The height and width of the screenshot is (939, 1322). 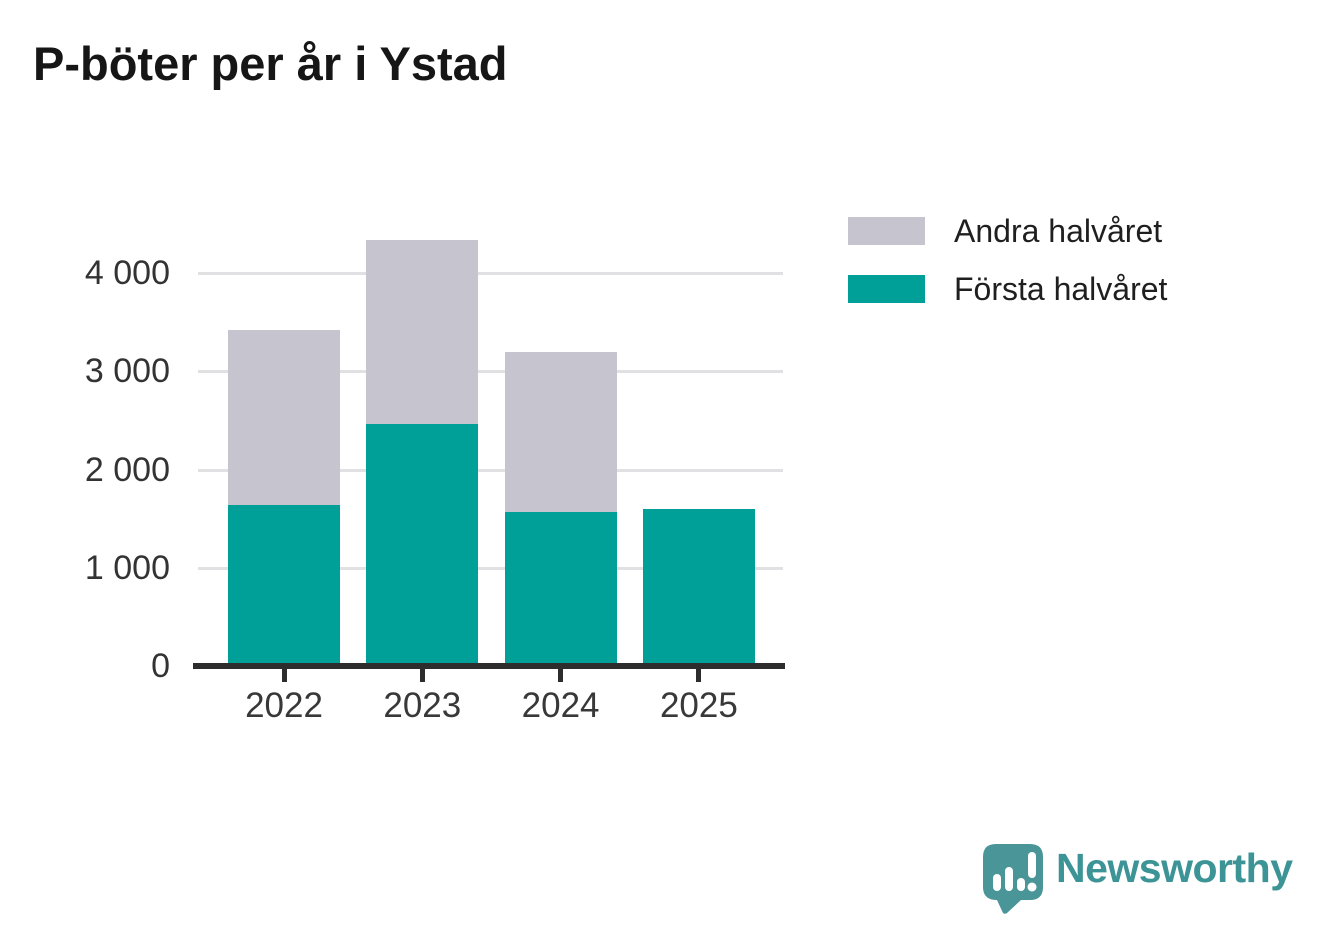 I want to click on bar-2024, so click(x=560, y=469).